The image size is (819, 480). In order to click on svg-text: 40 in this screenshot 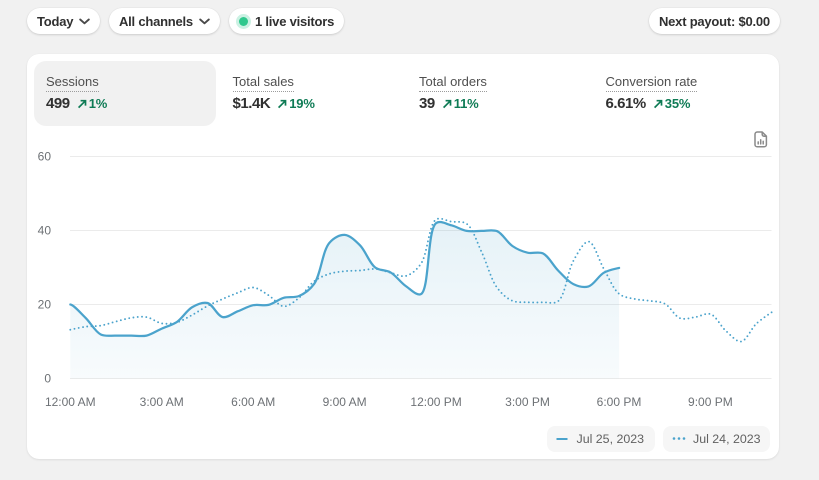, I will do `click(45, 231)`.